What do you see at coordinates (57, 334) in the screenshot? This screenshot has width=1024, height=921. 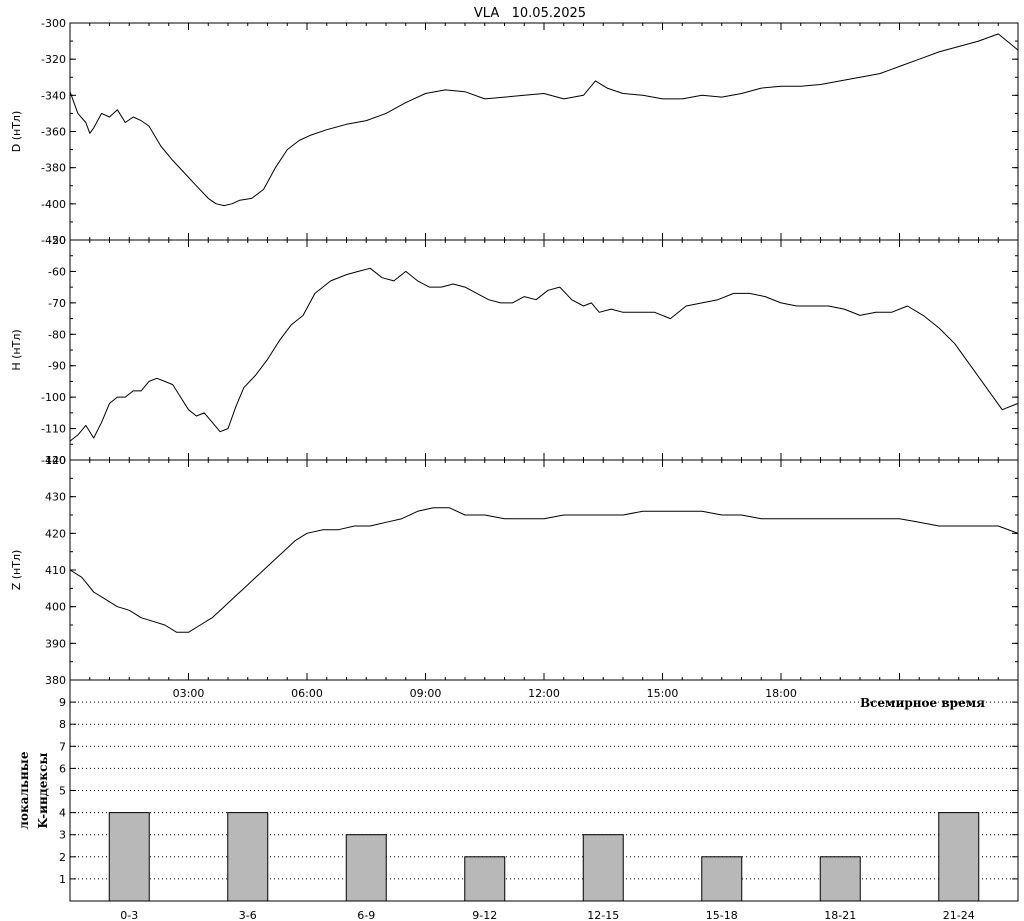 I see `y-tick-label: -80` at bounding box center [57, 334].